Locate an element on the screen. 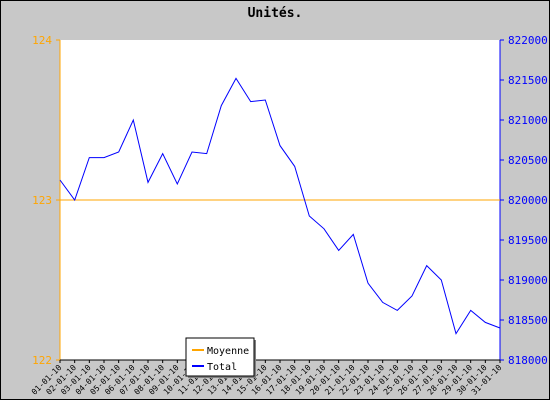  left-tick-label: 122 is located at coordinates (42, 360).